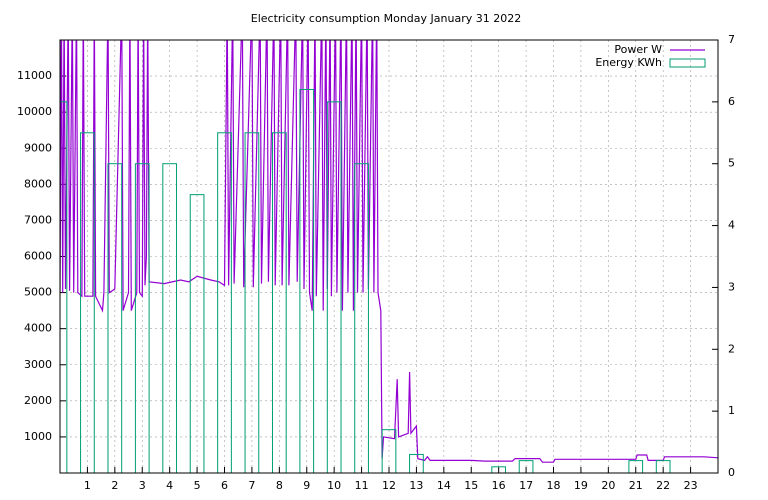  I want to click on x-tick-label: 23, so click(691, 485).